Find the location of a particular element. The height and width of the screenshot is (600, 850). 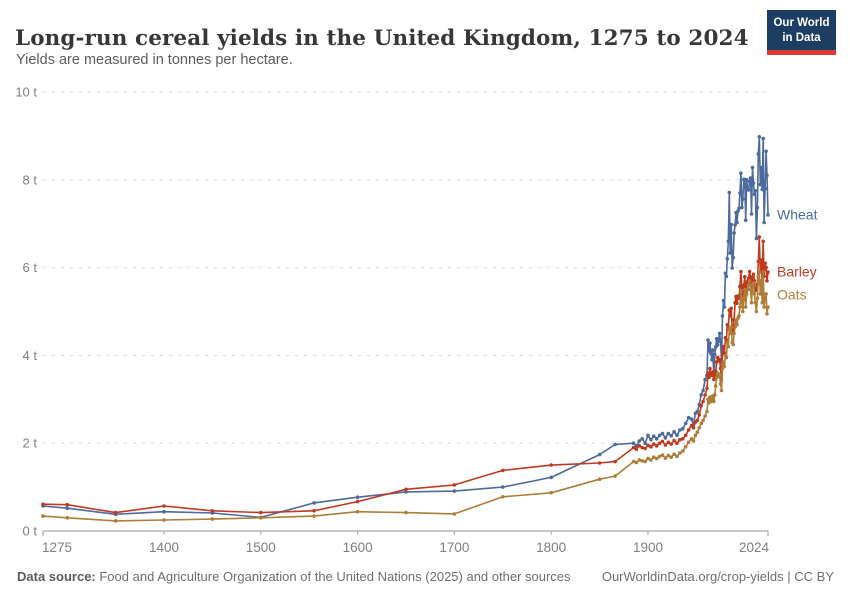

y-tick-label: 6 t is located at coordinates (30, 267).